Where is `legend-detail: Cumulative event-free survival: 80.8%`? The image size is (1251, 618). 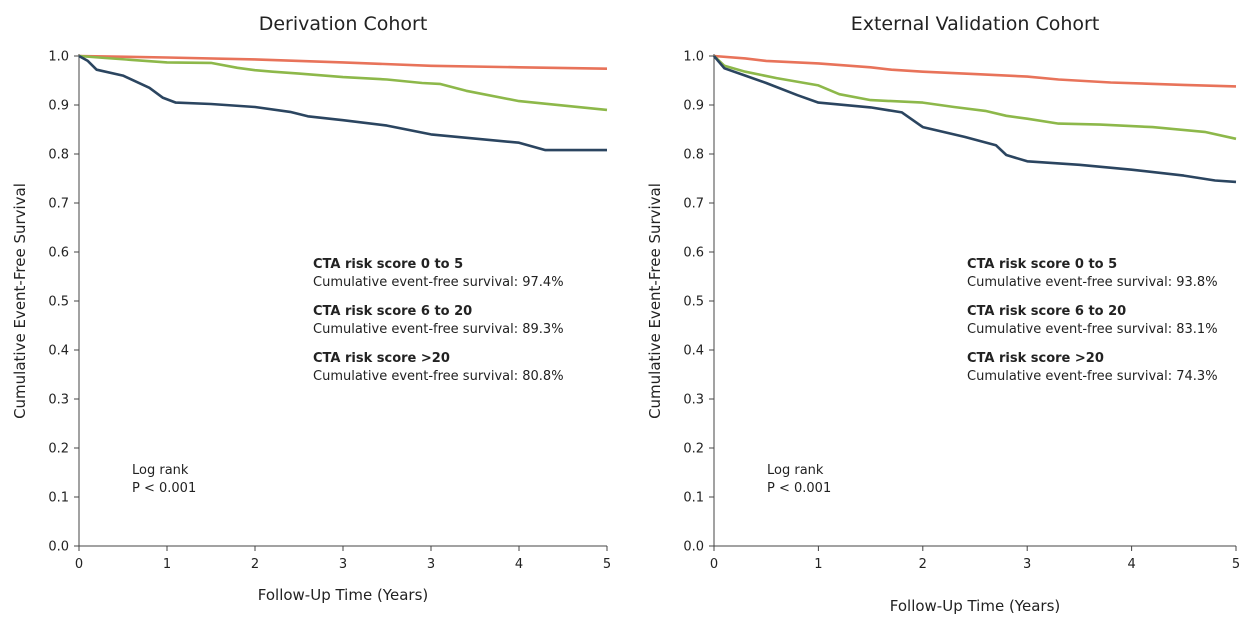
legend-detail: Cumulative event-free survival: 80.8% is located at coordinates (438, 376).